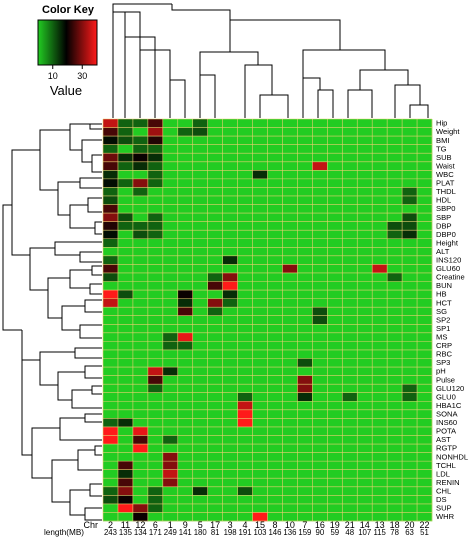 The image size is (474, 540). Describe the element at coordinates (320, 525) in the screenshot. I see `column-label: 16` at that location.